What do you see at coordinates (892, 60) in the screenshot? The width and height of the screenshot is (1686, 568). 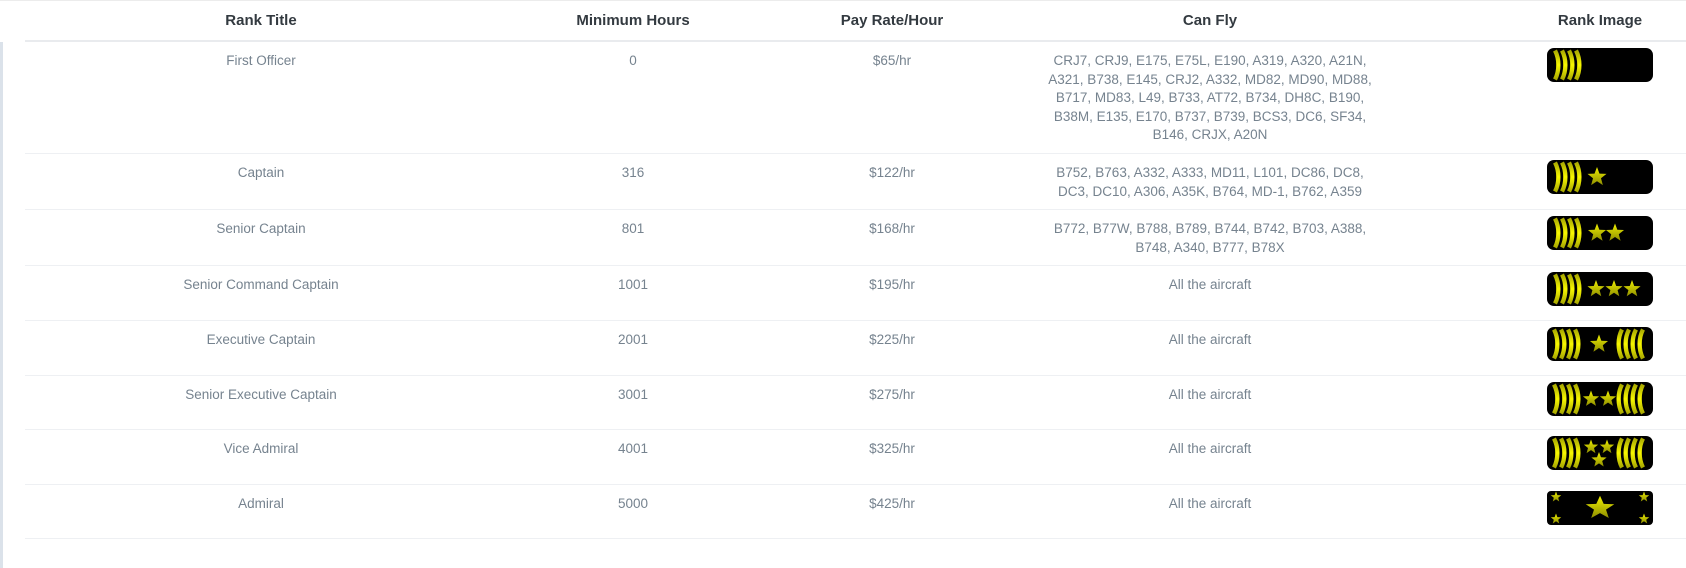 I see `pay-rate-text: $65/hr` at bounding box center [892, 60].